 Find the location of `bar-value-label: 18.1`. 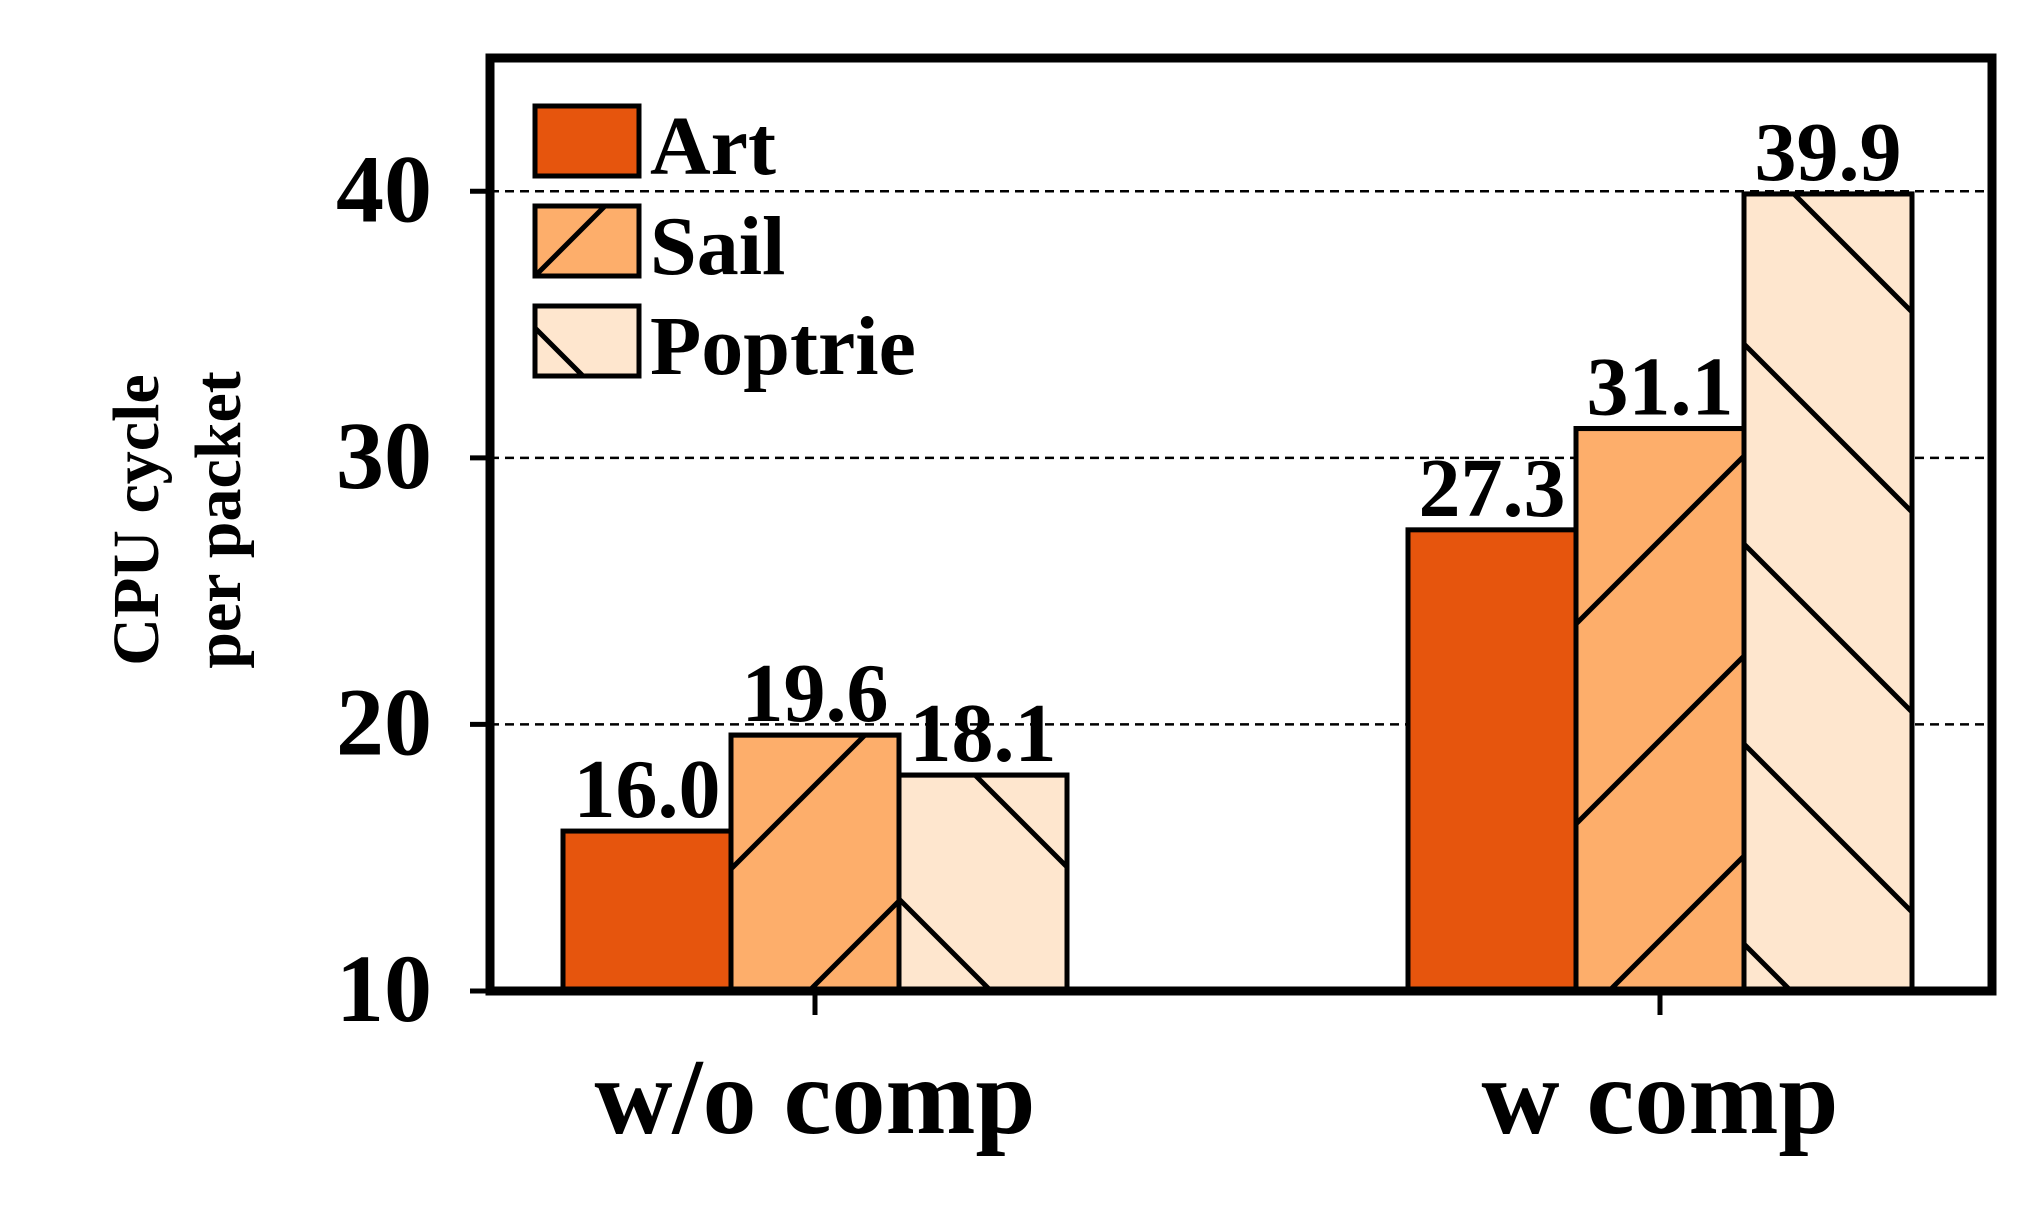

bar-value-label: 18.1 is located at coordinates (983, 733).